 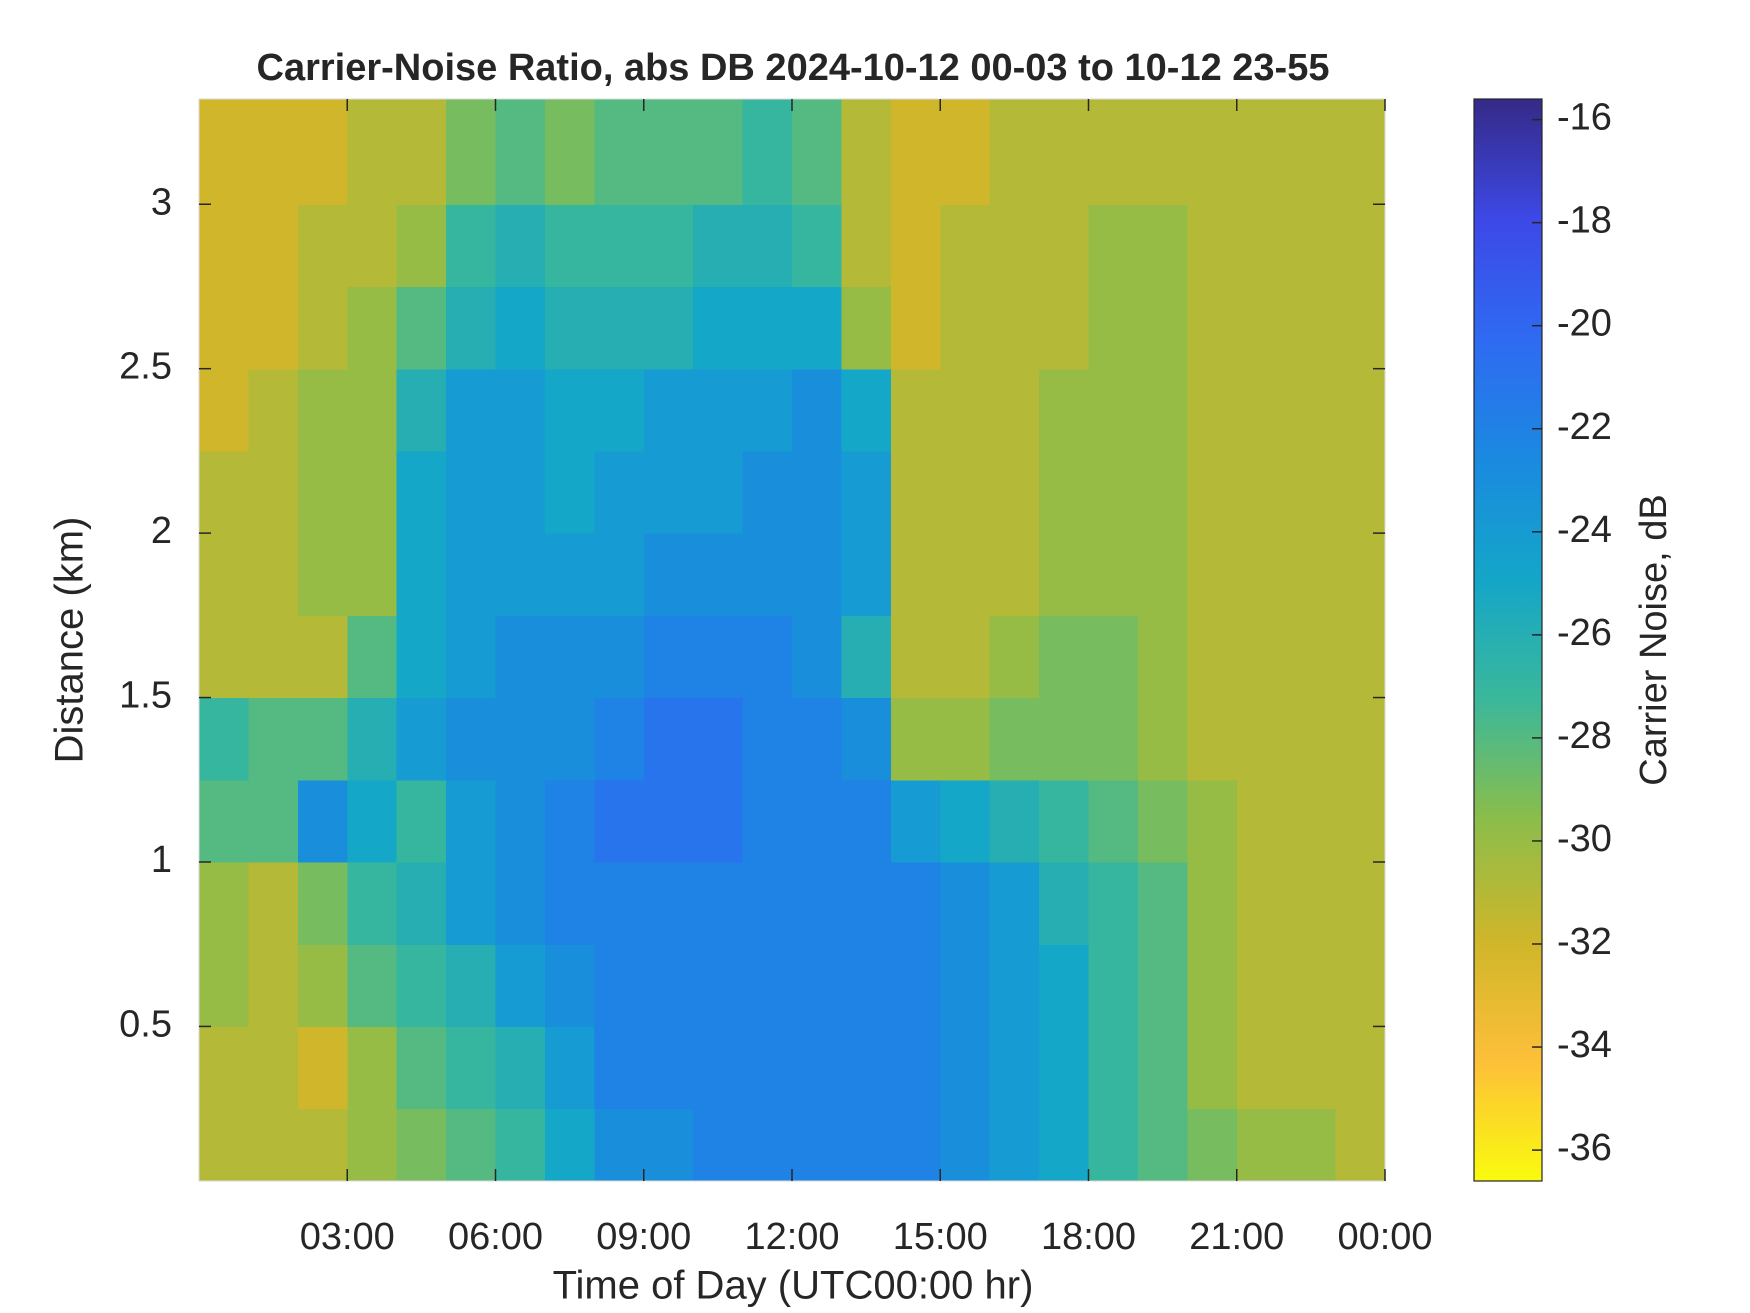 What do you see at coordinates (1584, 530) in the screenshot?
I see `colorbar-tick-label: -24` at bounding box center [1584, 530].